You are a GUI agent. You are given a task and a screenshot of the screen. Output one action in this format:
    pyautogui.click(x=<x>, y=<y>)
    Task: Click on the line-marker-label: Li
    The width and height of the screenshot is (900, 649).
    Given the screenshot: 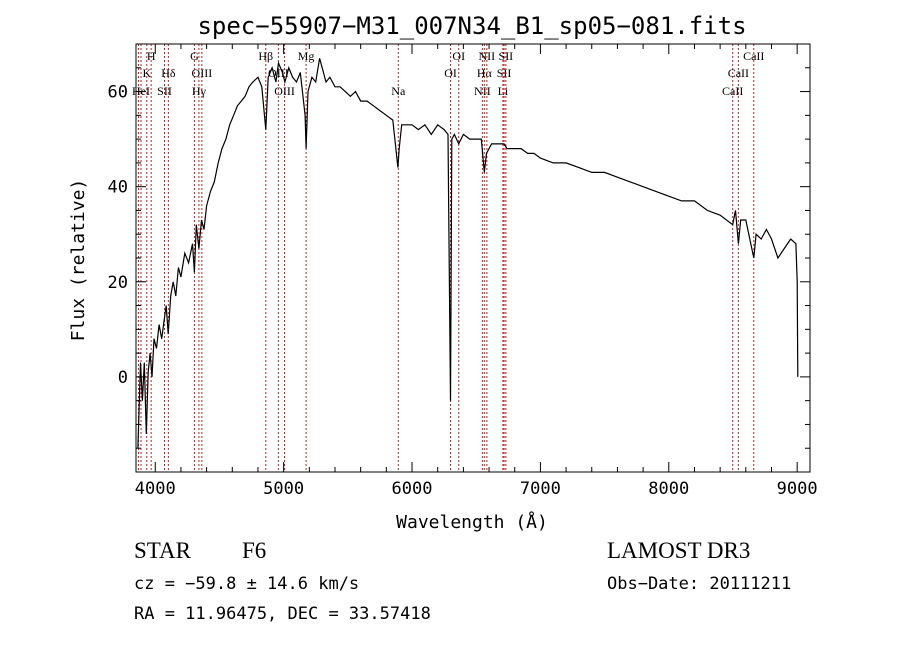 What is the action you would take?
    pyautogui.click(x=503, y=91)
    